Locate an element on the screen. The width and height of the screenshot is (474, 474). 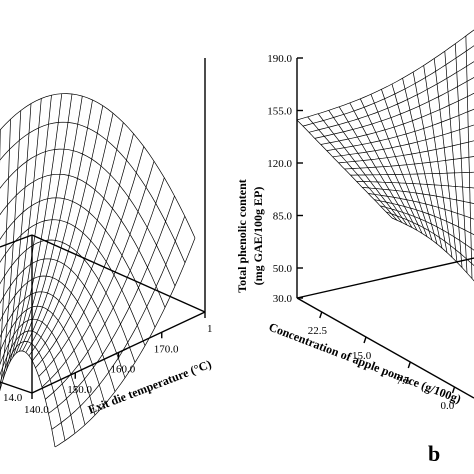
panel-a-mesh-line-u17 is located at coordinates (105, 288).